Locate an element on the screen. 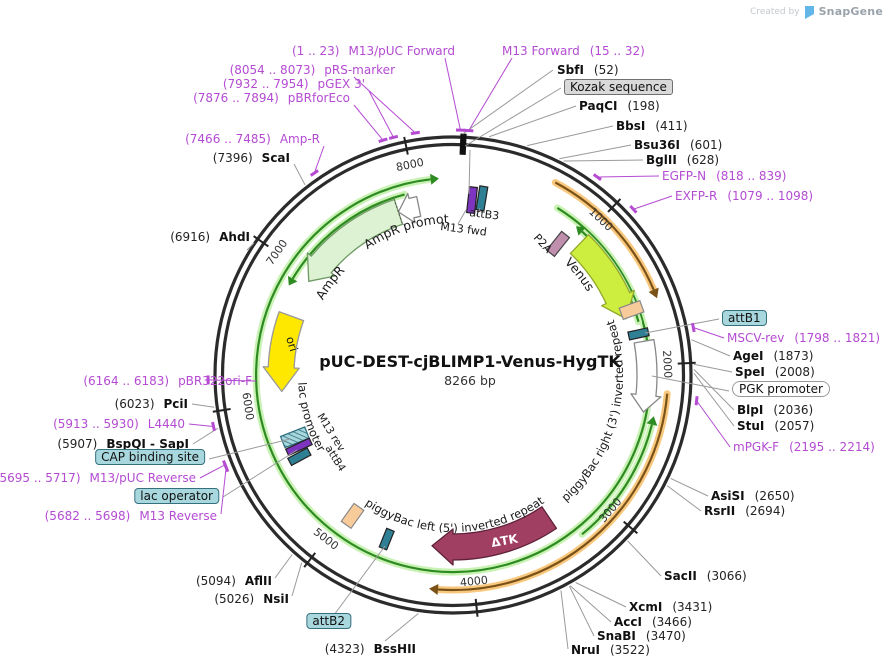 The image size is (891, 667). watermark-created-by: Created by is located at coordinates (775, 11).